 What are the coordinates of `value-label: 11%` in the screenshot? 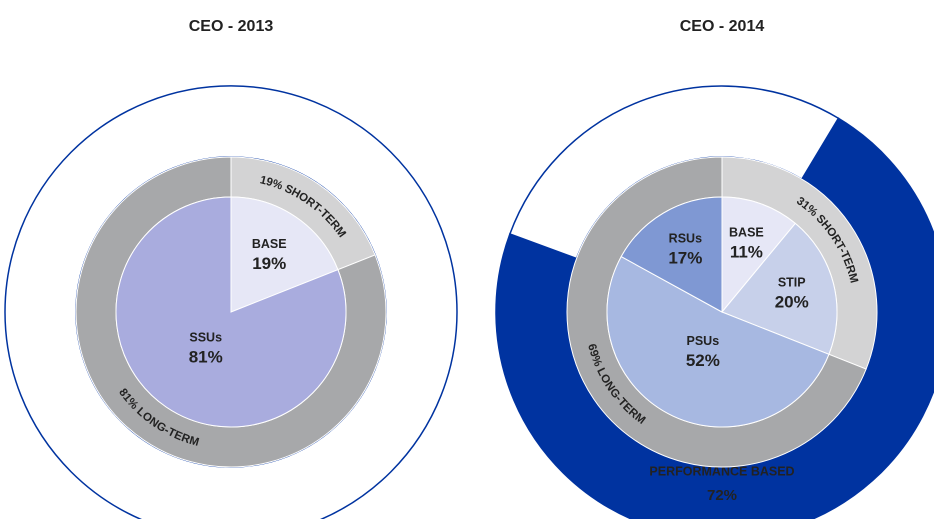 It's located at (746, 252).